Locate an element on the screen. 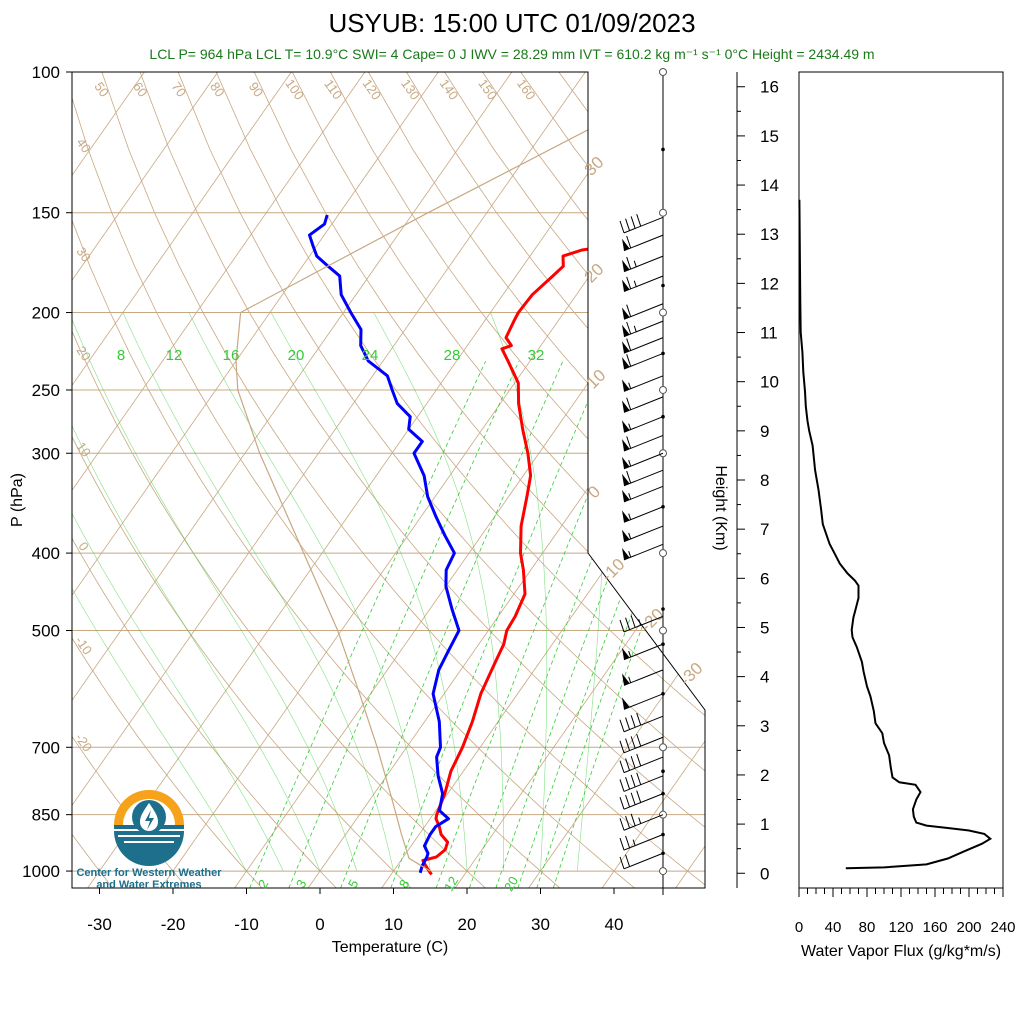 This screenshot has height=1024, width=1024. theta-label-left: 0 is located at coordinates (83, 546).